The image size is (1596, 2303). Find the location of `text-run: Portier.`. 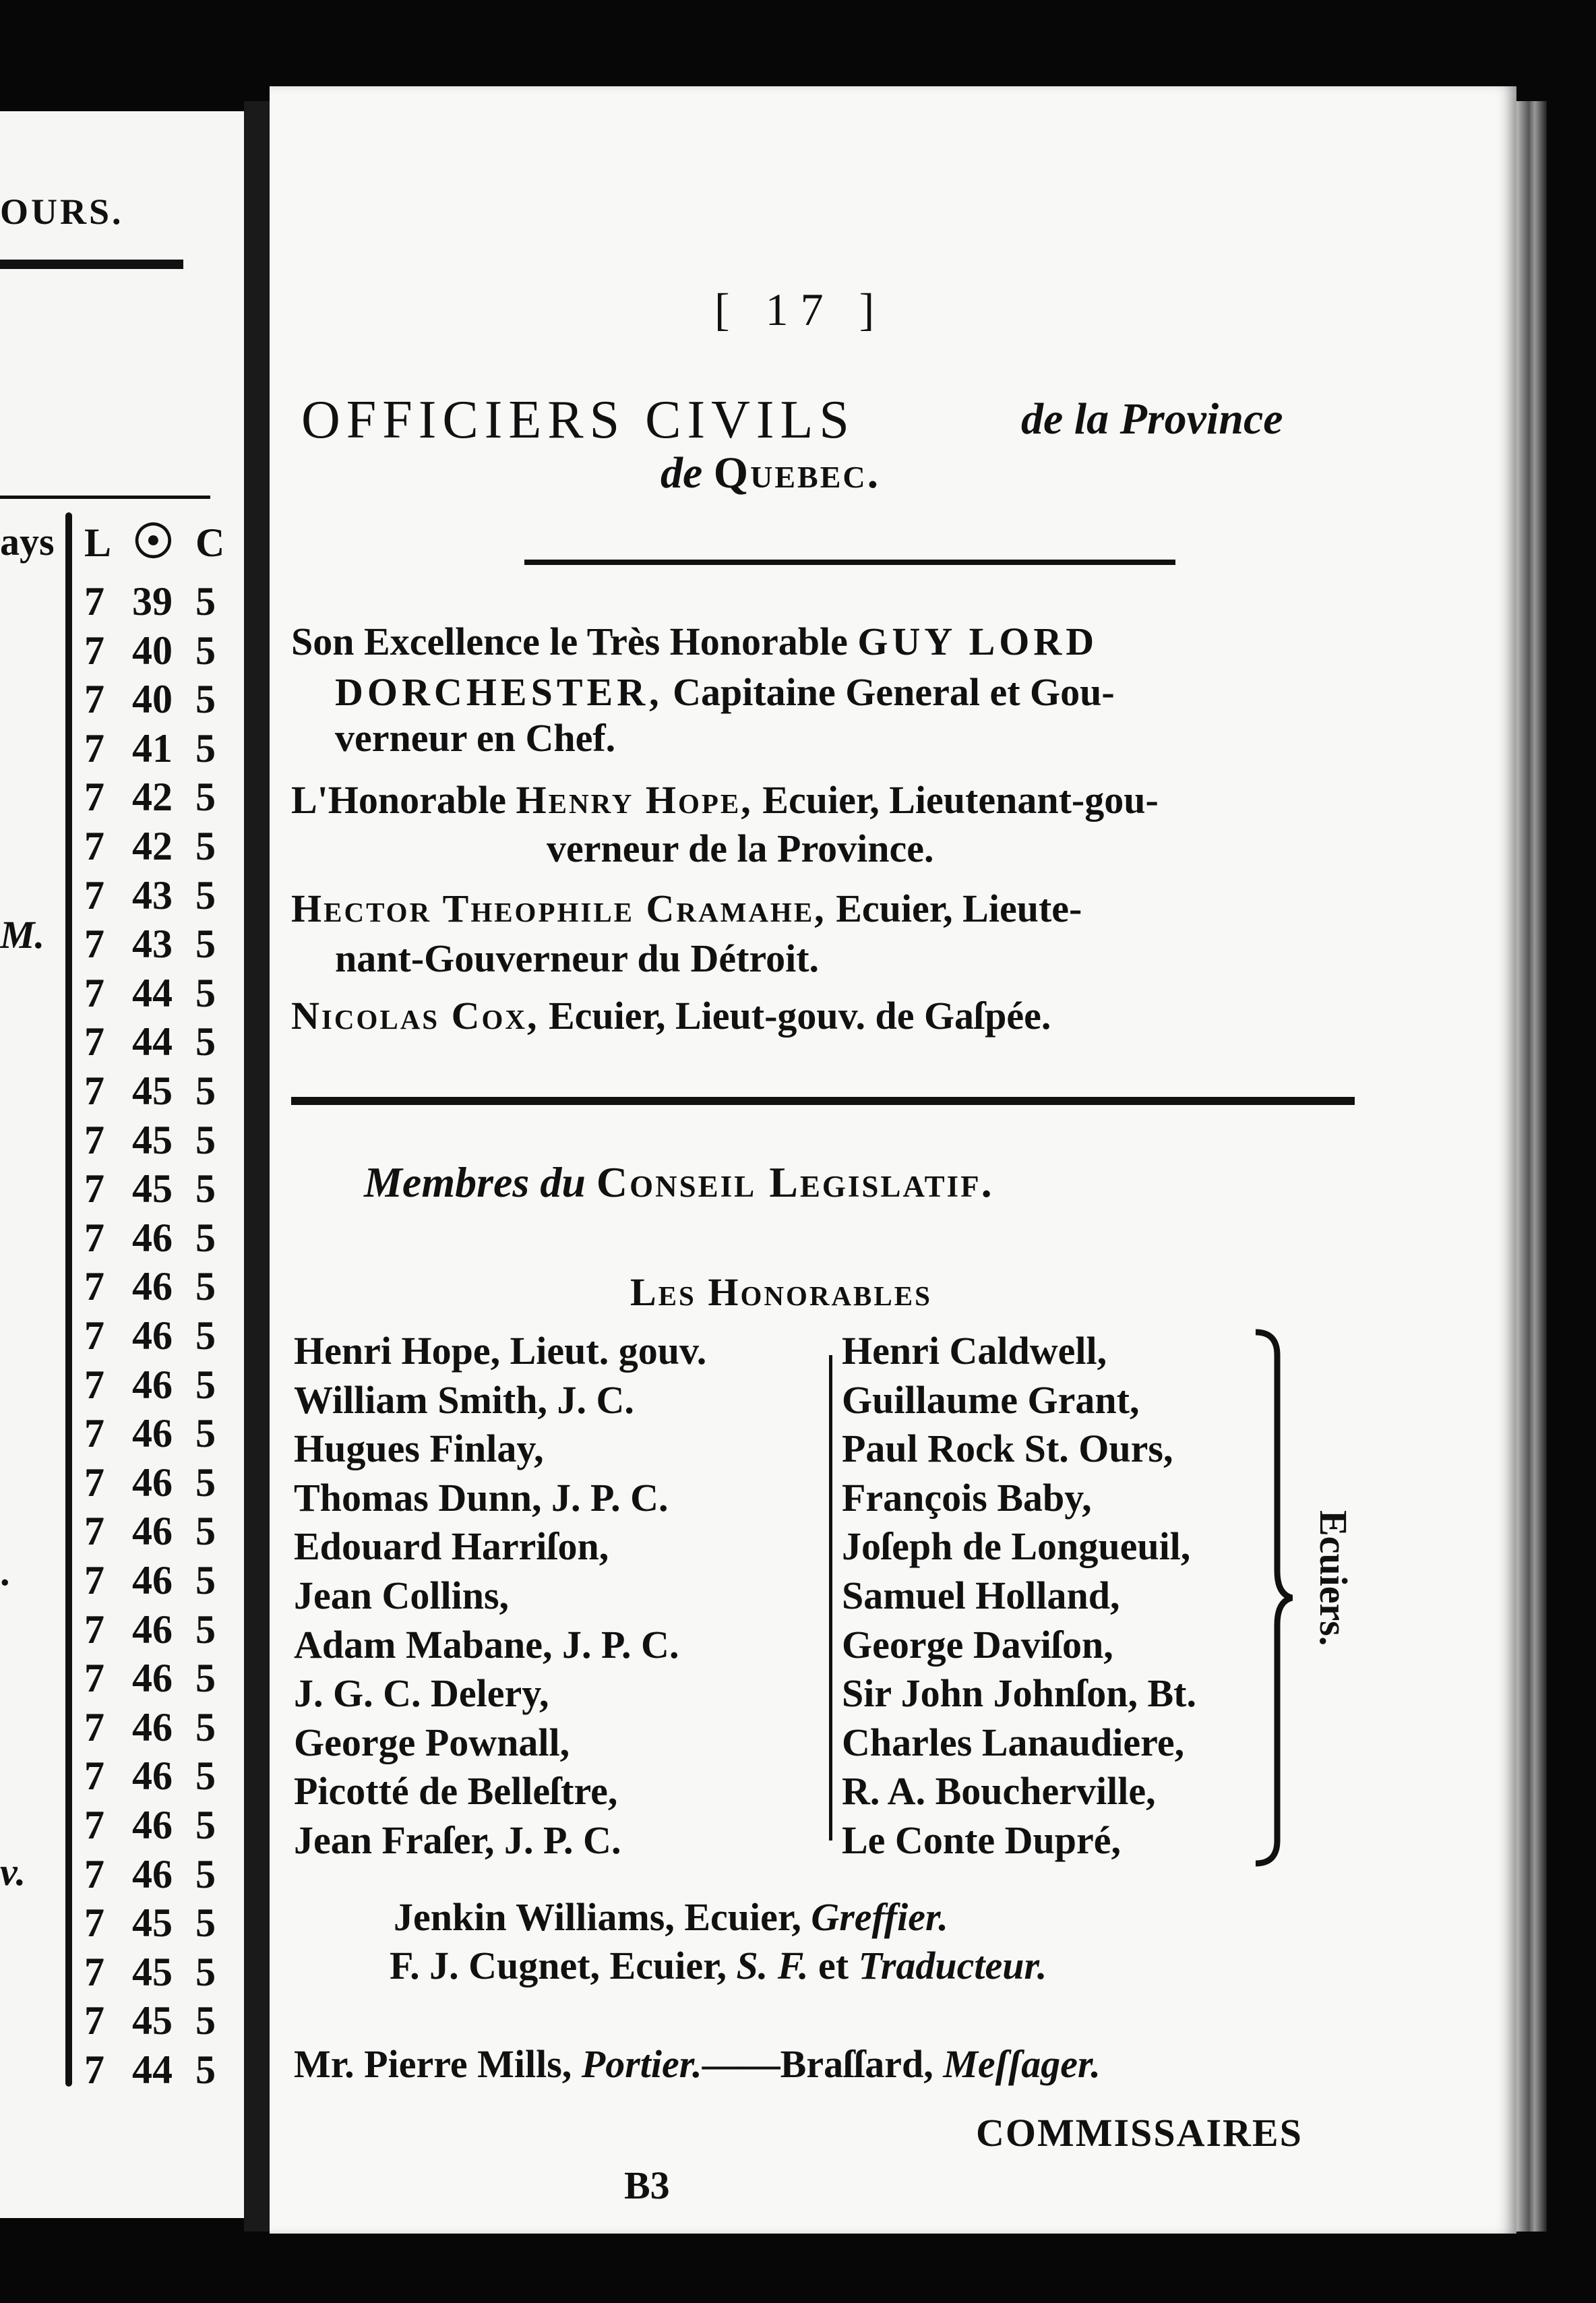

text-run: Portier. is located at coordinates (641, 2064).